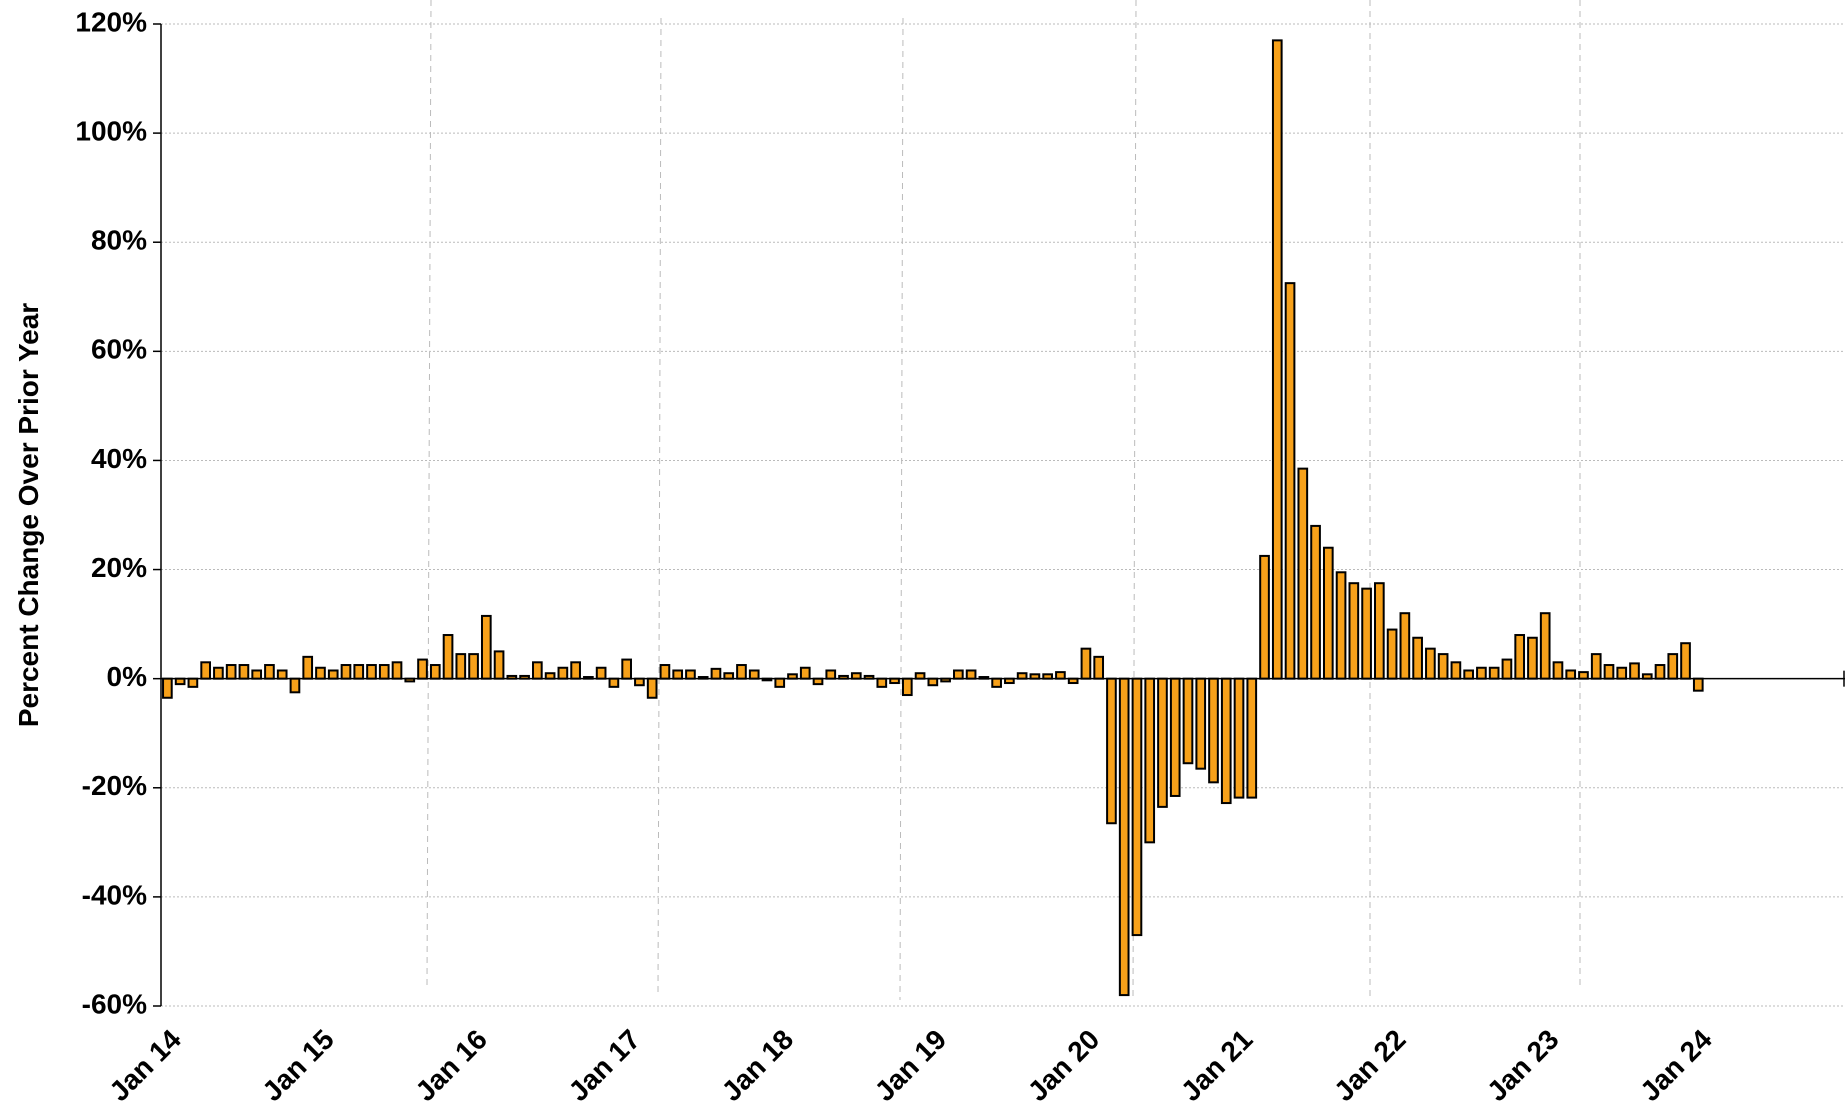 This screenshot has height=1118, width=1848. Describe the element at coordinates (758, 1066) in the screenshot. I see `x-tick-label: Jan 18` at that location.